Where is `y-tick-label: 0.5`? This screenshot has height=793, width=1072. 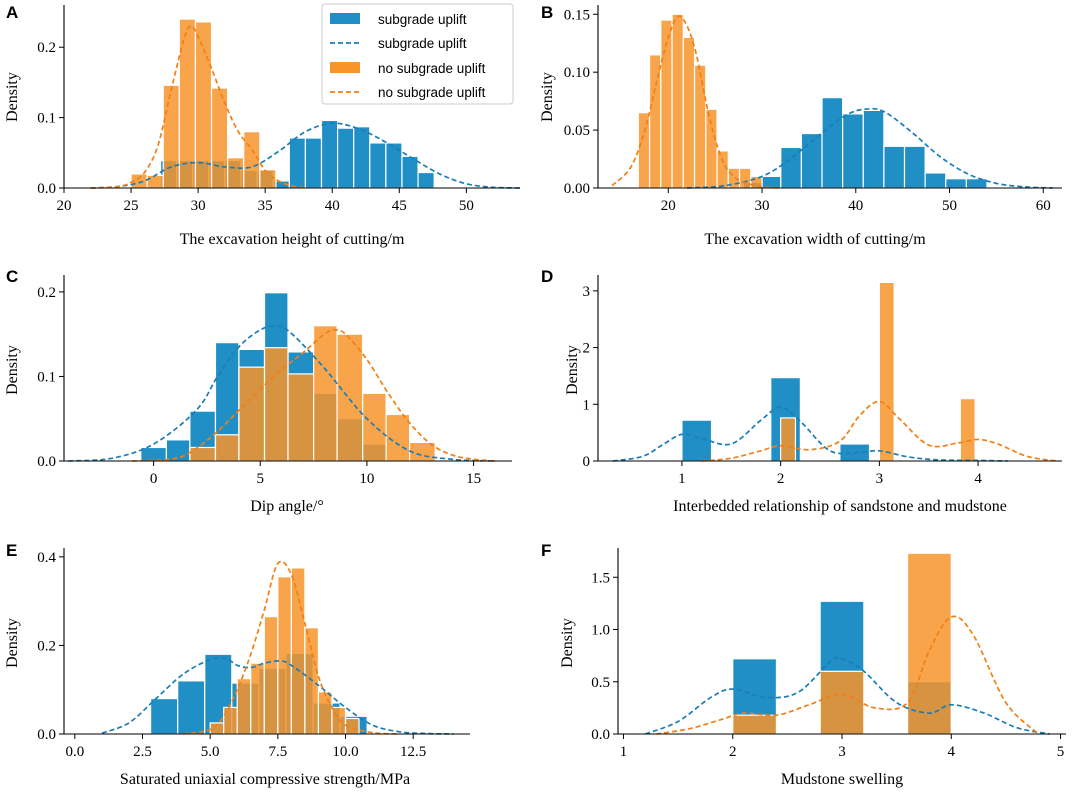 y-tick-label: 0.5 is located at coordinates (600, 683).